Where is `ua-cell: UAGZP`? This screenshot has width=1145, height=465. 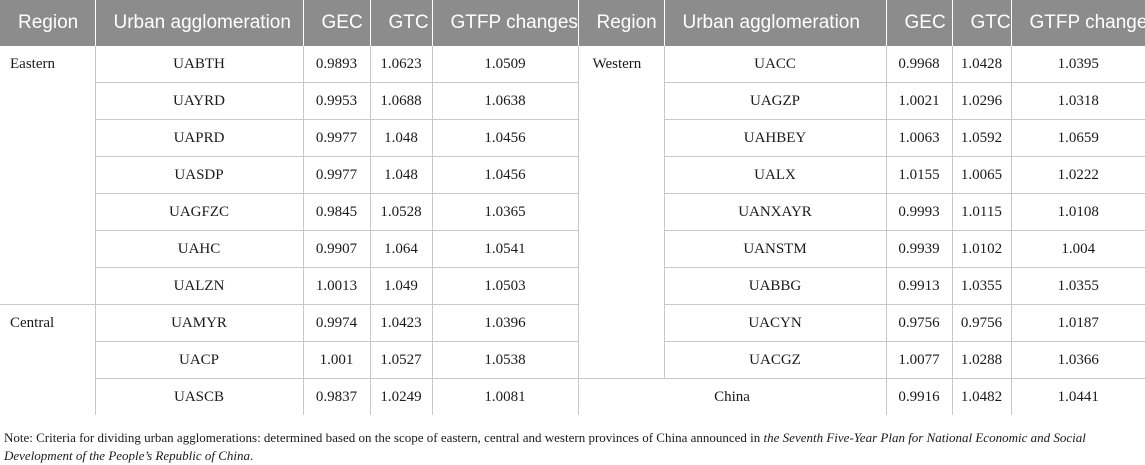 ua-cell: UAGZP is located at coordinates (775, 101).